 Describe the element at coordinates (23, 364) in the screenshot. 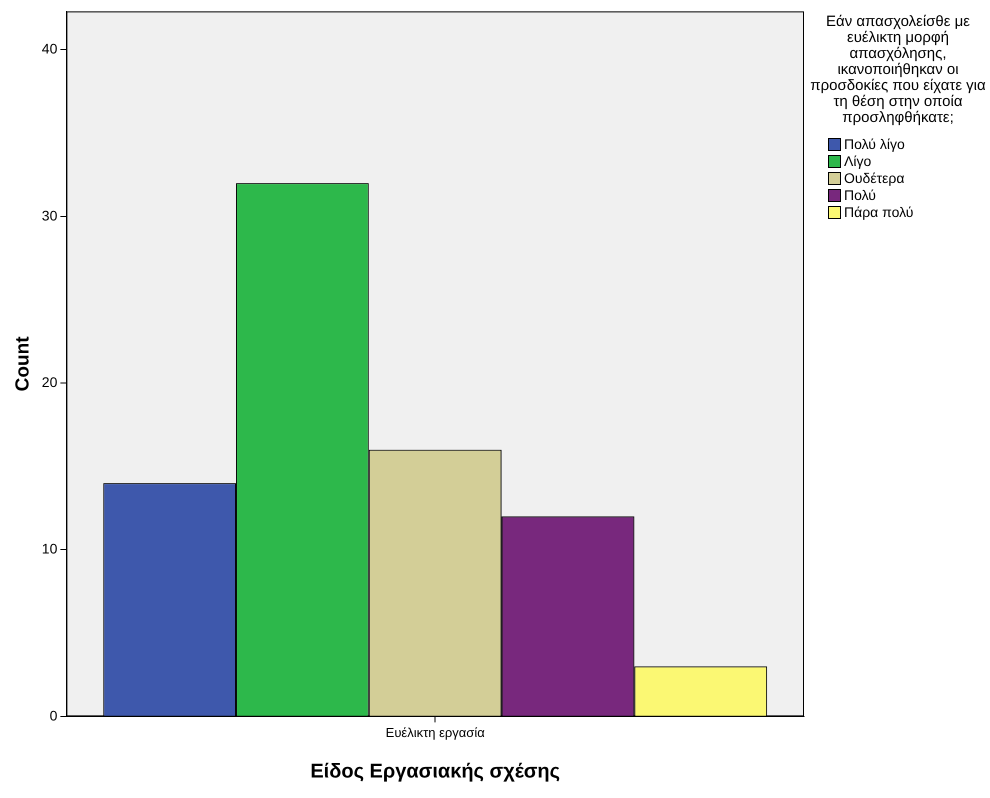

I see `y-axis-title: Count` at that location.